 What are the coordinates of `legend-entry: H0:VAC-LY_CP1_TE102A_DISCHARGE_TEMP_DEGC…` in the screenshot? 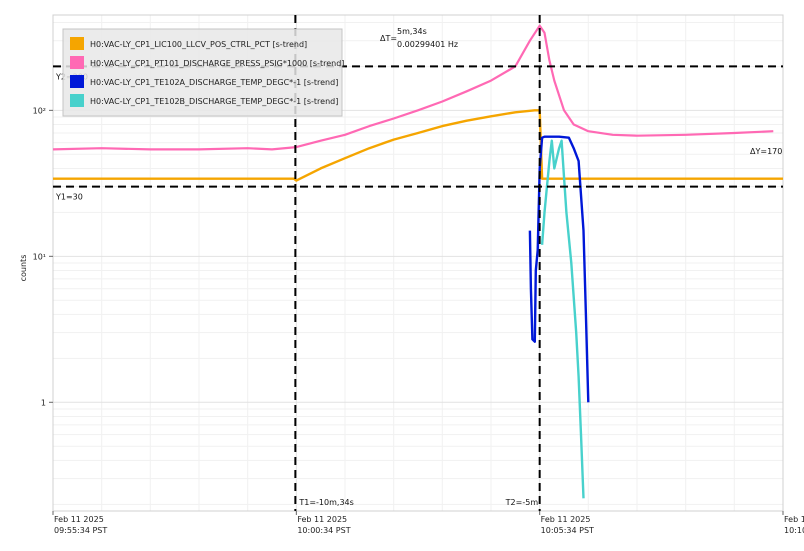 It's located at (214, 82).